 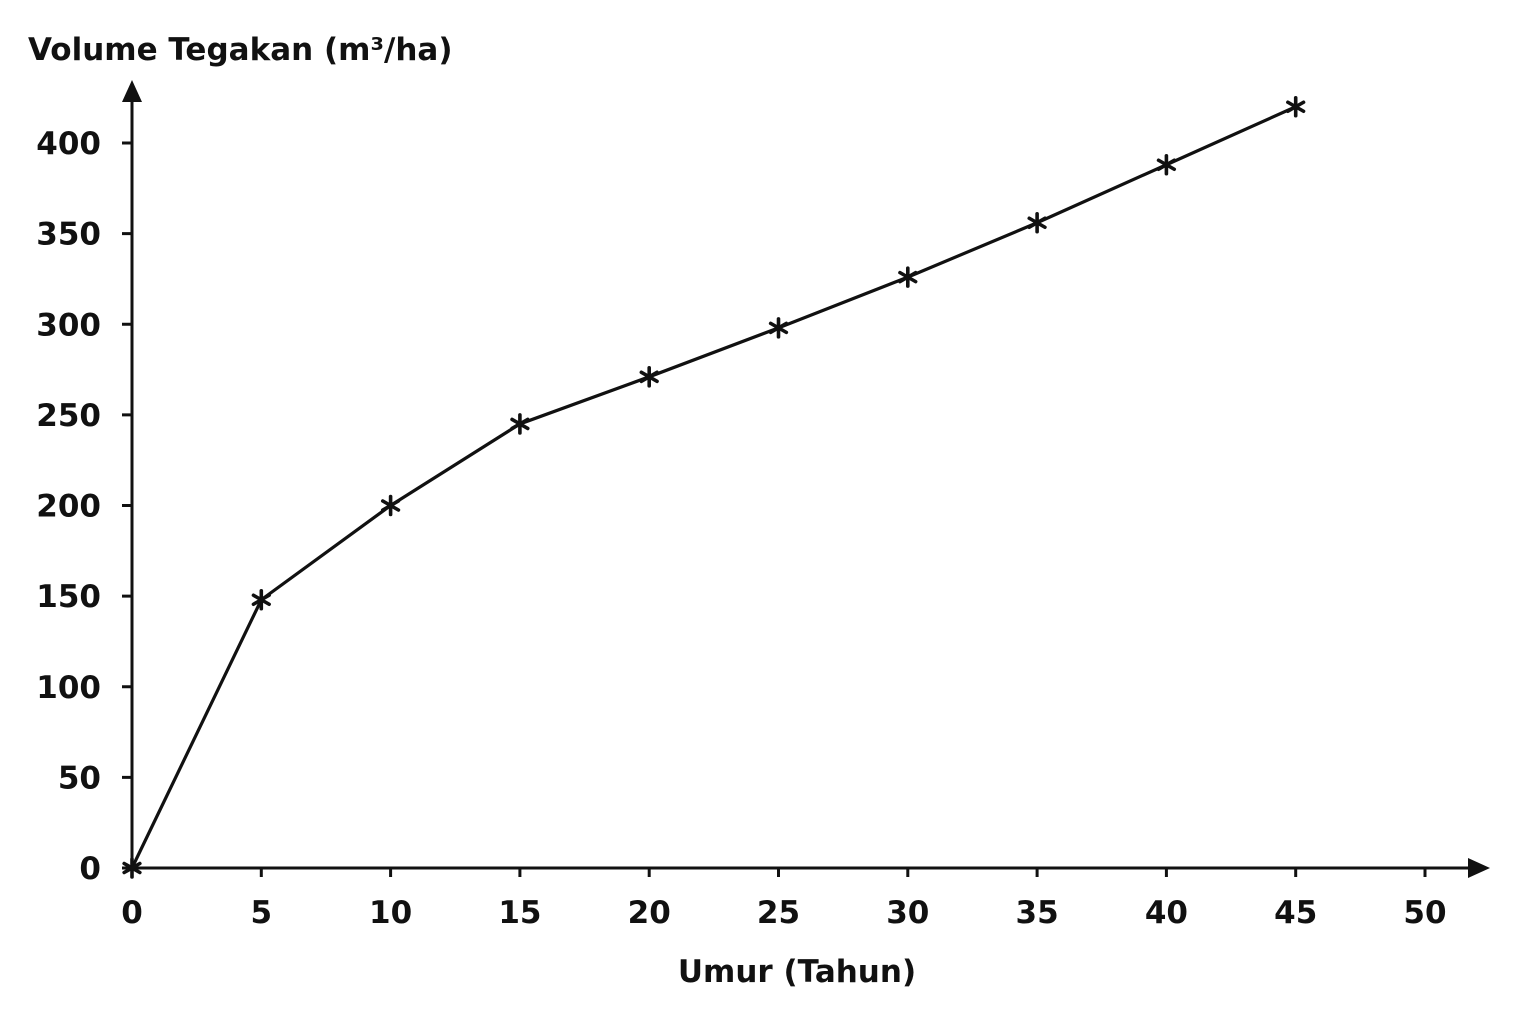 What do you see at coordinates (132, 91) in the screenshot?
I see `y-axis-arrow-icon` at bounding box center [132, 91].